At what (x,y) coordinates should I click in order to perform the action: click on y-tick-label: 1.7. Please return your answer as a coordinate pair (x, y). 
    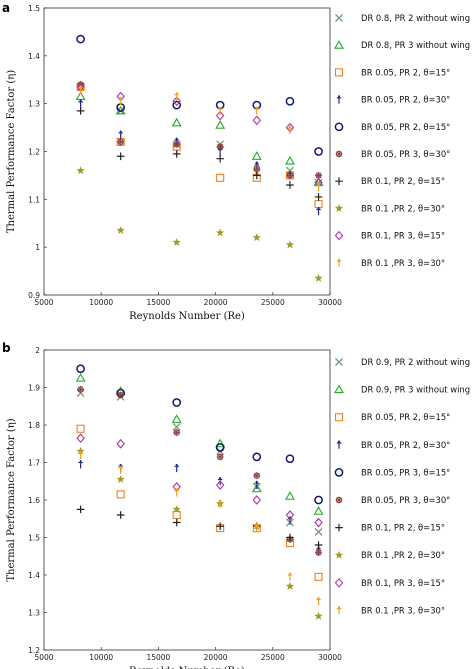
    Looking at the image, I should click on (34, 463).